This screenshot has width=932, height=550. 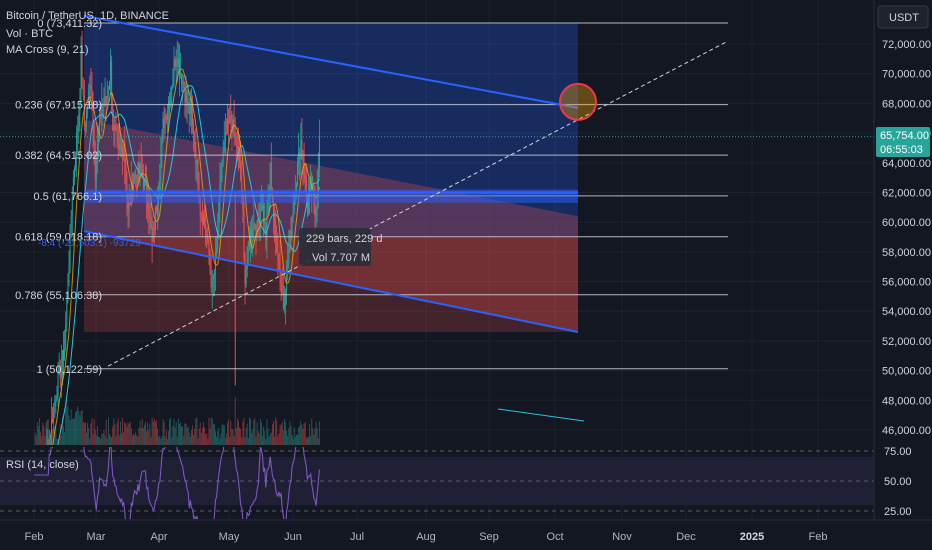 What do you see at coordinates (903, 260) in the screenshot?
I see `price-scale` at bounding box center [903, 260].